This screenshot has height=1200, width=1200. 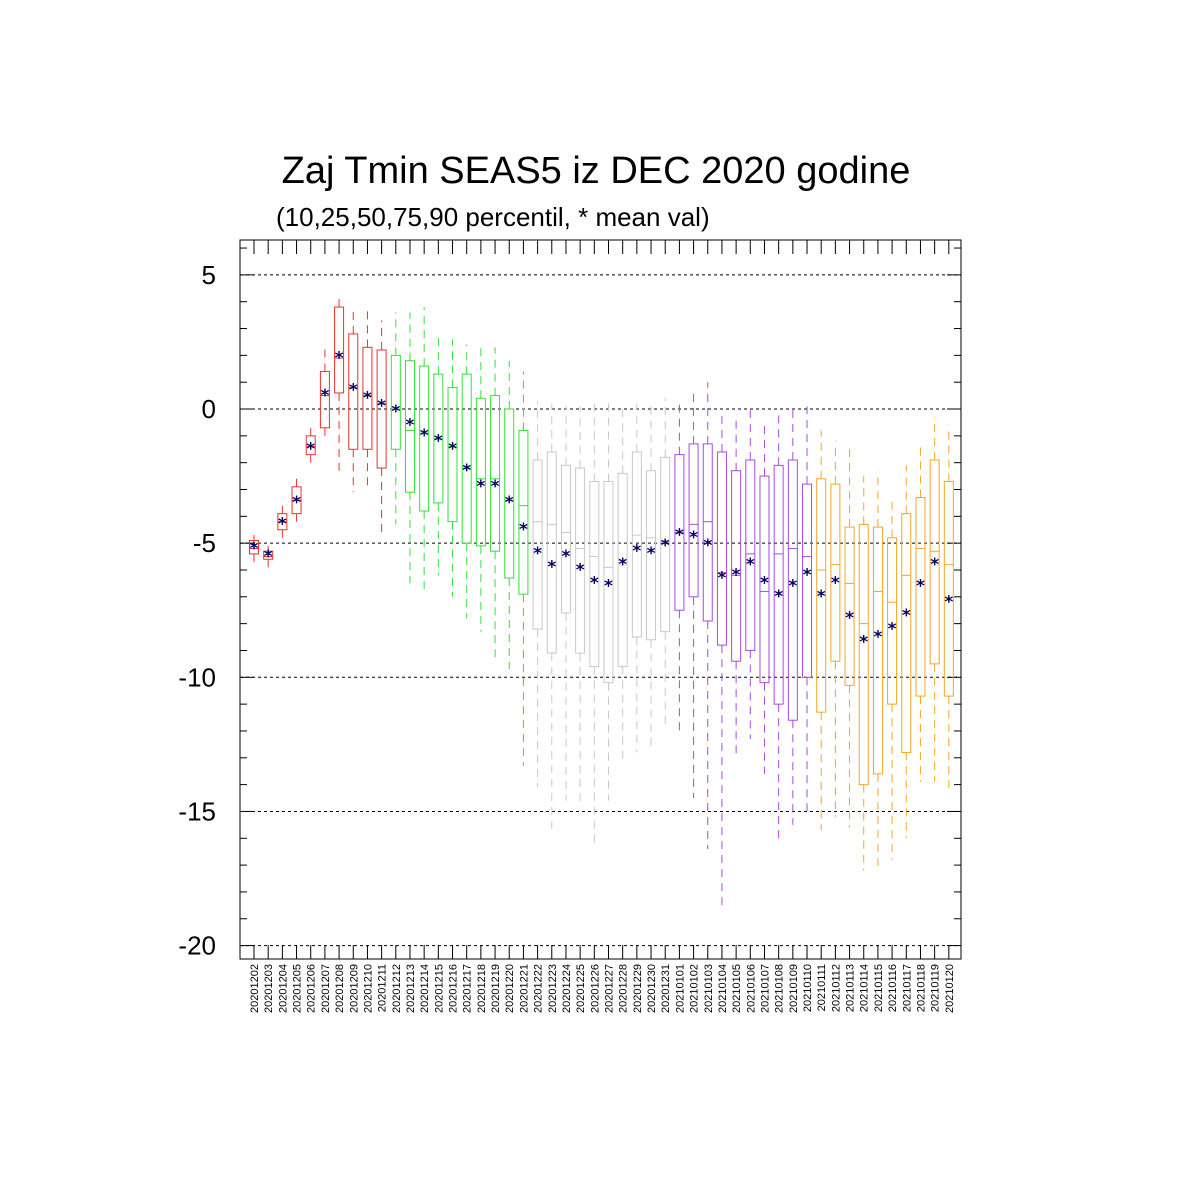 I want to click on x-tick-label: 20201204, so click(x=283, y=988).